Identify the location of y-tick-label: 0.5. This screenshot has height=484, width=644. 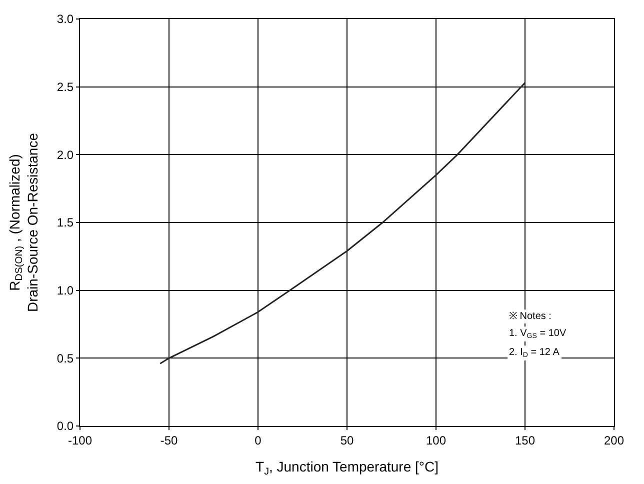
(65, 358).